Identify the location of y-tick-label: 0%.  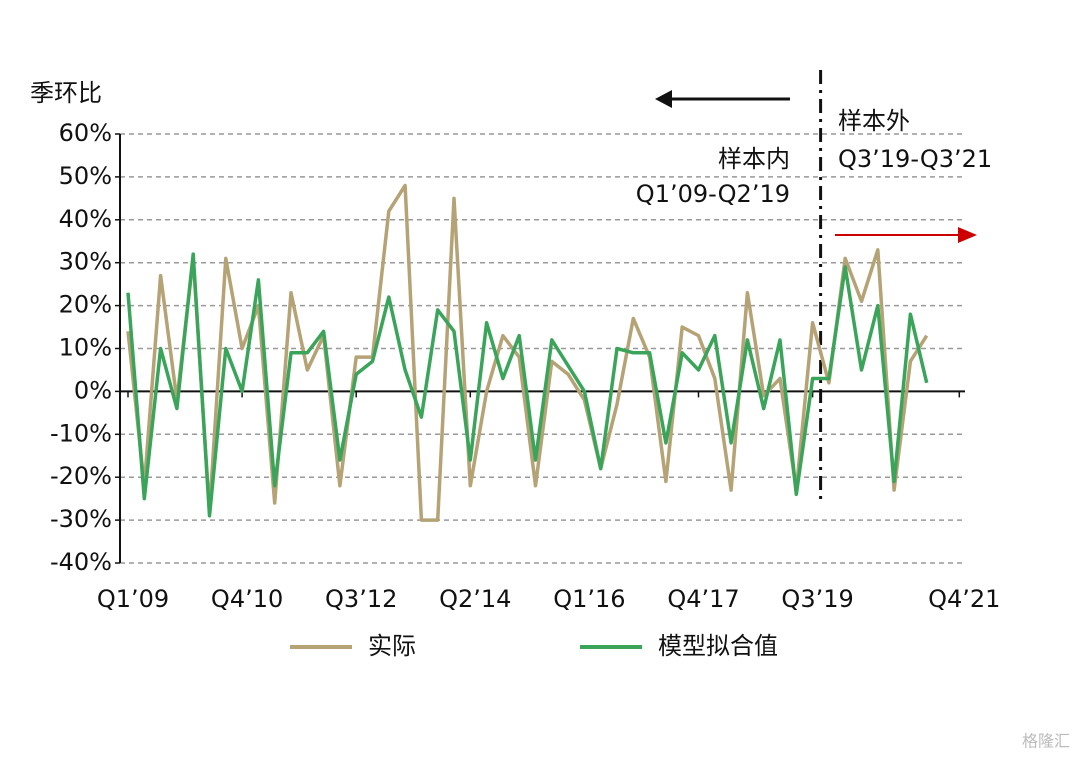
(93, 390).